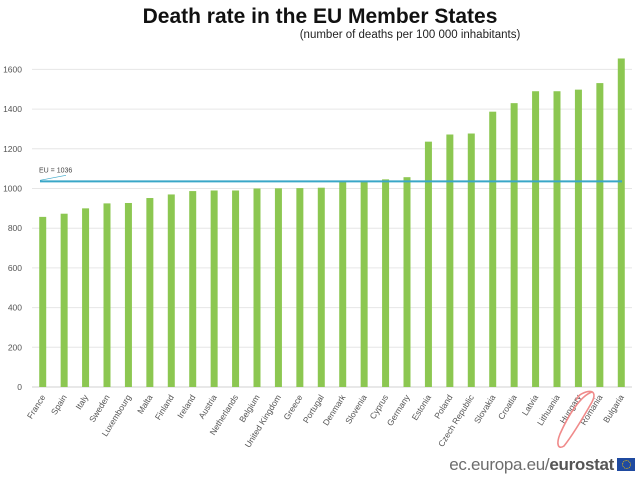 The image size is (640, 480). Describe the element at coordinates (536, 239) in the screenshot. I see `bar-latvia` at that location.